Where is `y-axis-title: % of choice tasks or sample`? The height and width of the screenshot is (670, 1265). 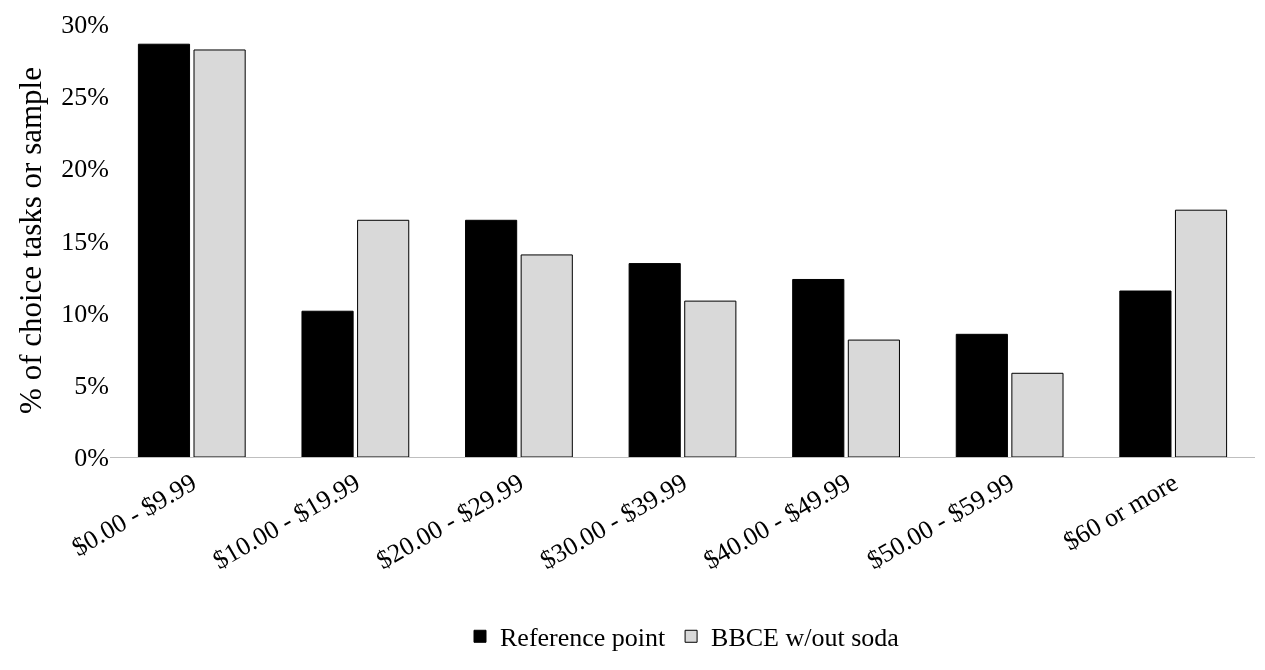
y-axis-title: % of choice tasks or sample is located at coordinates (30, 240).